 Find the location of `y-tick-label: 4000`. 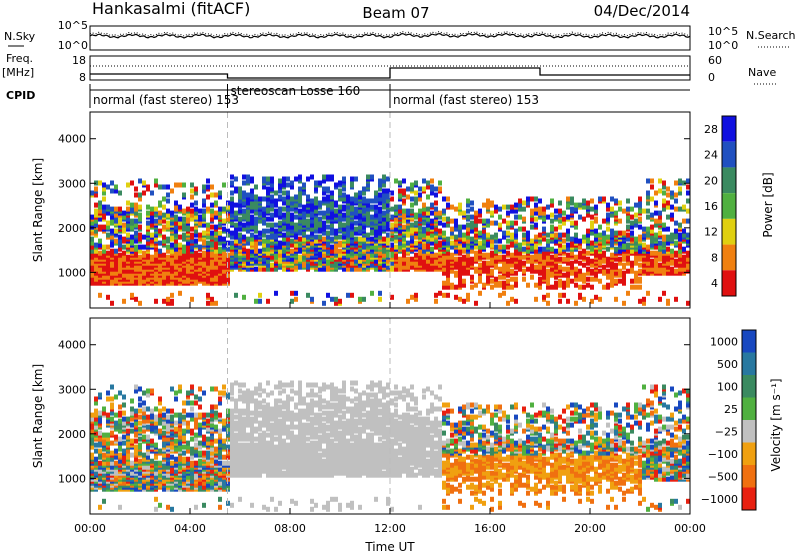

y-tick-label: 4000 is located at coordinates (72, 139).